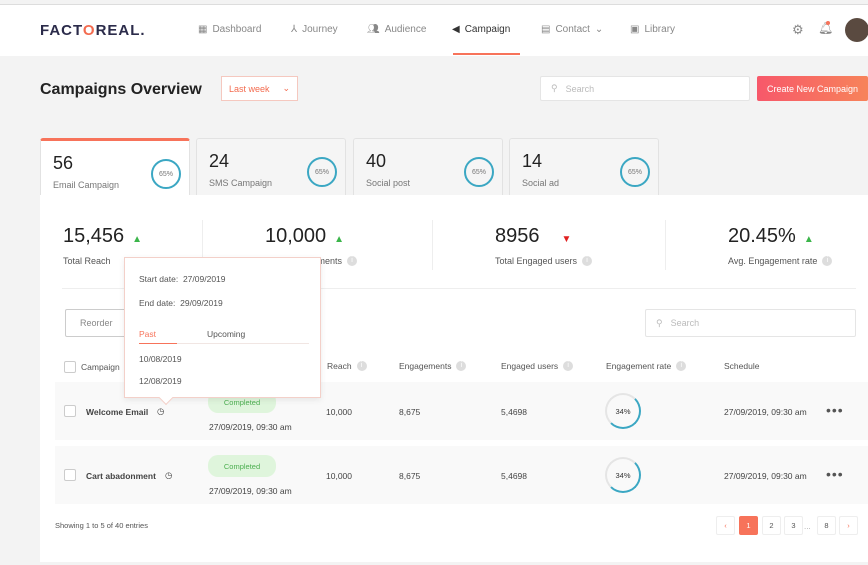 The image size is (868, 565). I want to click on grid-icon: ▦, so click(203, 29).